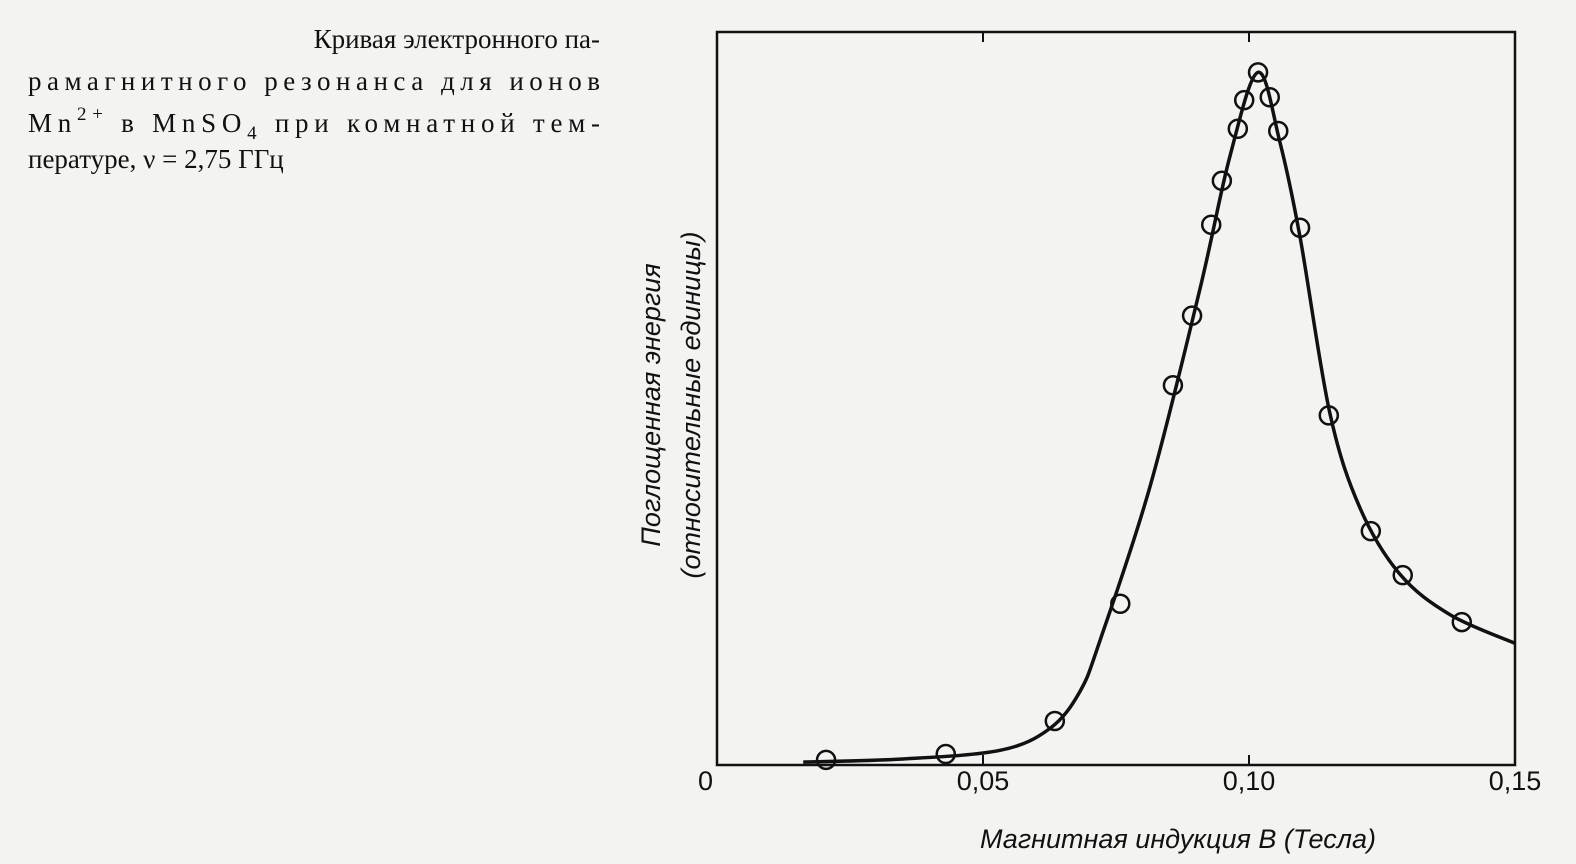 This screenshot has height=864, width=1576. What do you see at coordinates (50, 123) in the screenshot?
I see `caption-text: Mn` at bounding box center [50, 123].